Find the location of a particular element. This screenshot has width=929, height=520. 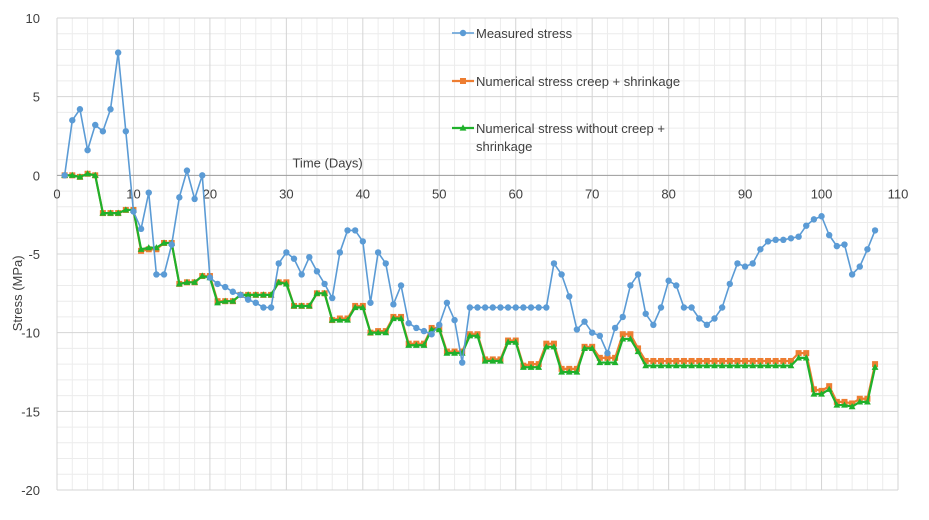

x-tick-label: 90 is located at coordinates (745, 193).